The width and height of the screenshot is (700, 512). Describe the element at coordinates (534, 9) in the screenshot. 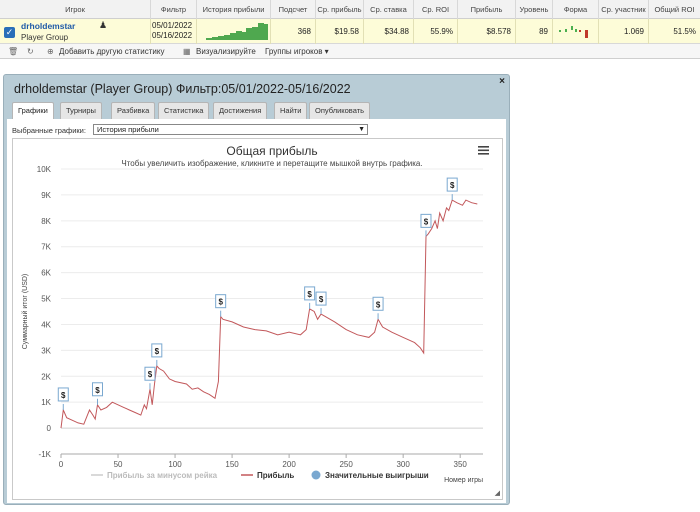

I see `header-level: Уровень` at that location.